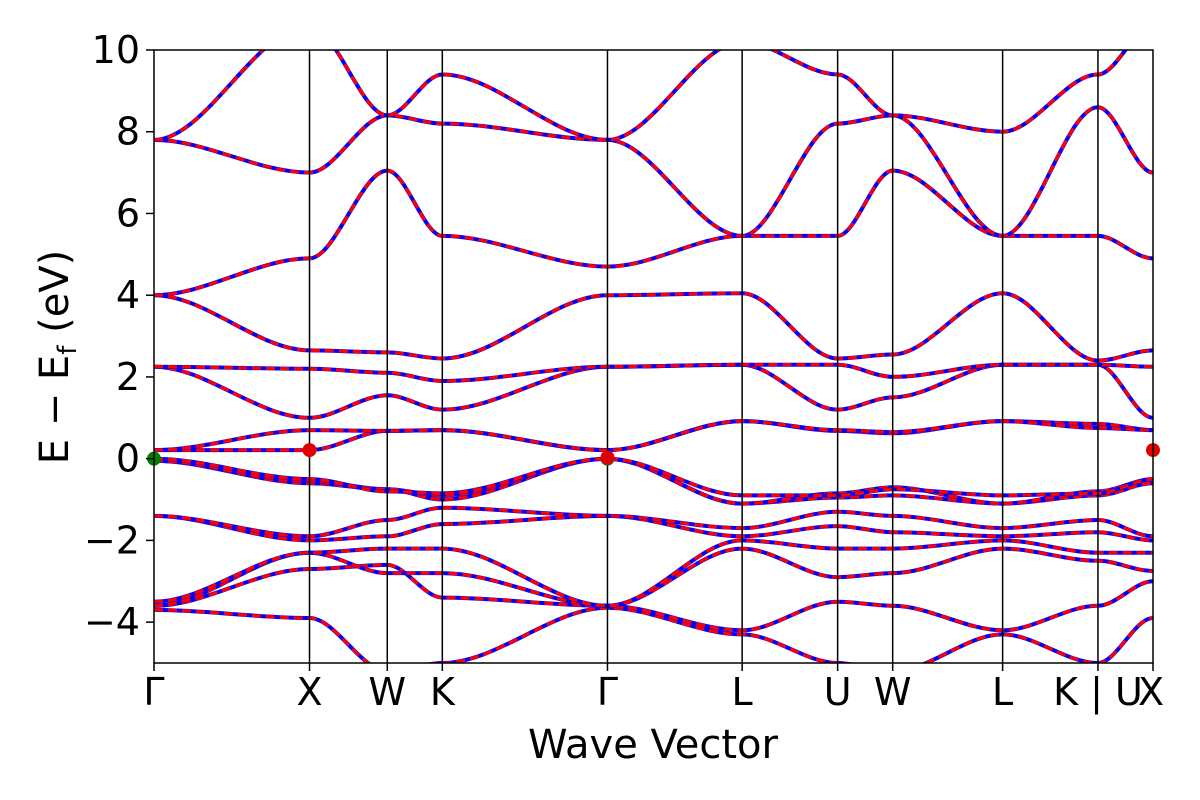 The height and width of the screenshot is (800, 1200). Describe the element at coordinates (893, 692) in the screenshot. I see `x-tick-label-7: W` at that location.